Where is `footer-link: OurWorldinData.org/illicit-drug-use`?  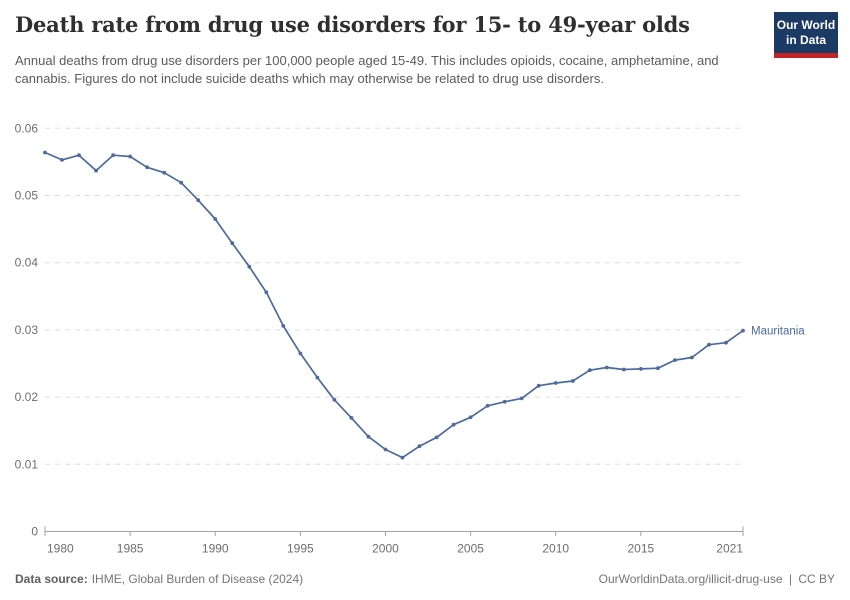
footer-link: OurWorldinData.org/illicit-drug-use is located at coordinates (690, 579).